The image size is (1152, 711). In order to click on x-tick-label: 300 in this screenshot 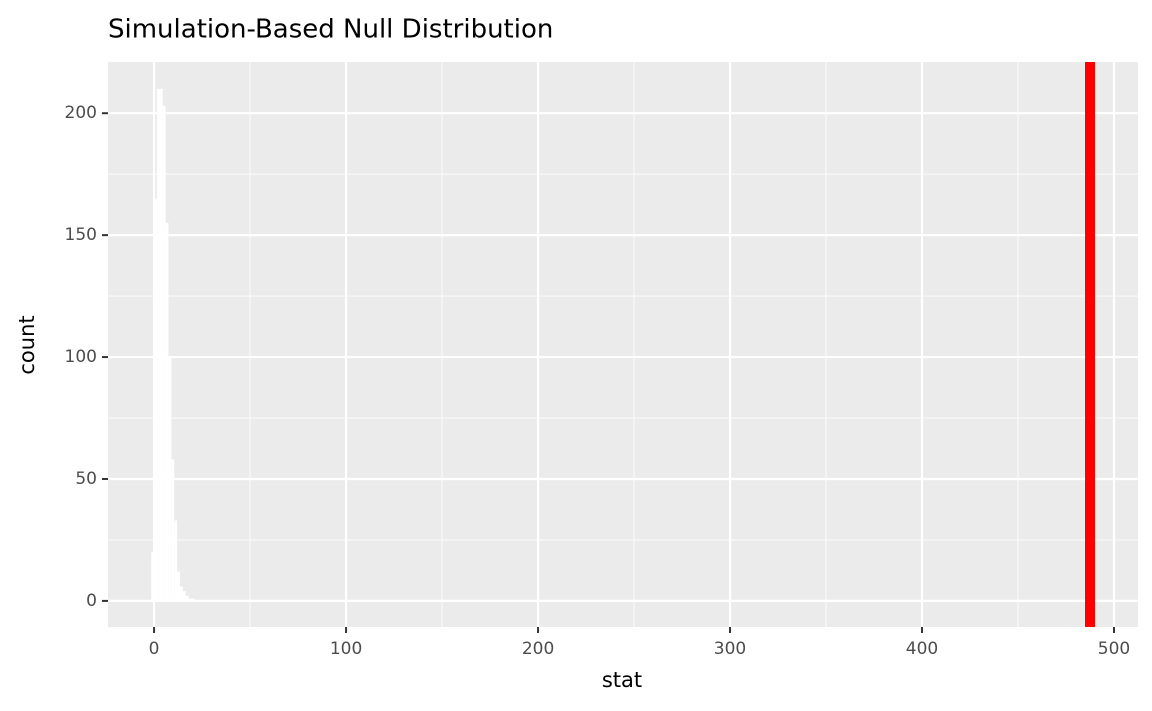, I will do `click(730, 649)`.